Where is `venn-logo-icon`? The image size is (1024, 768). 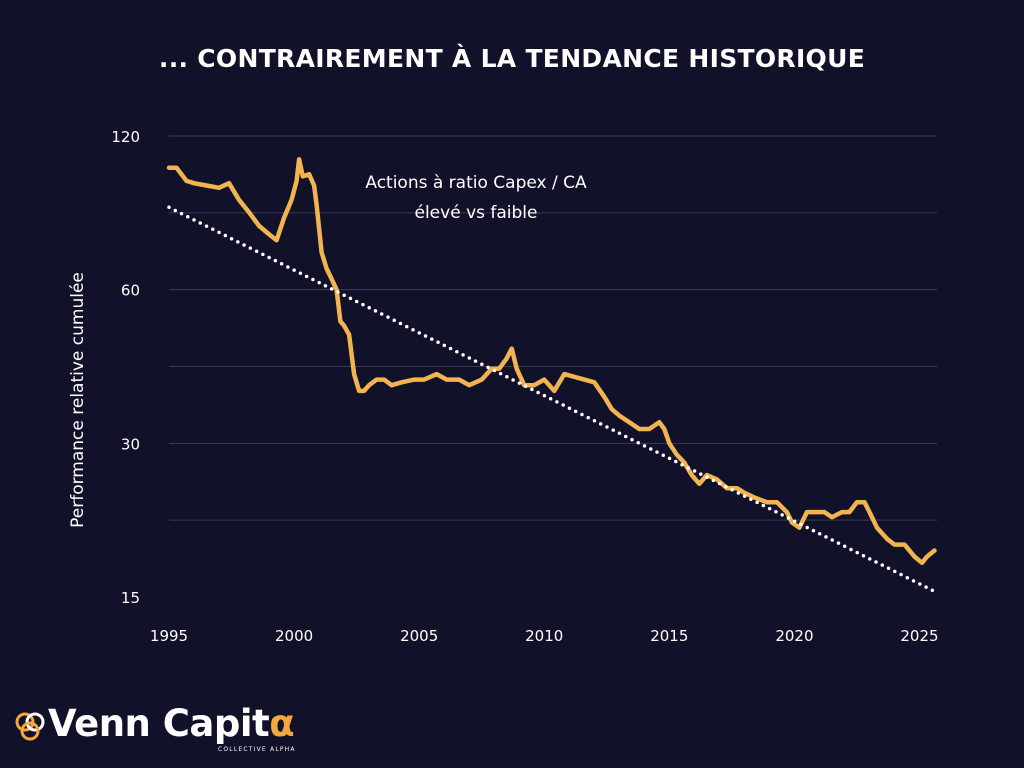 venn-logo-icon is located at coordinates (30, 726).